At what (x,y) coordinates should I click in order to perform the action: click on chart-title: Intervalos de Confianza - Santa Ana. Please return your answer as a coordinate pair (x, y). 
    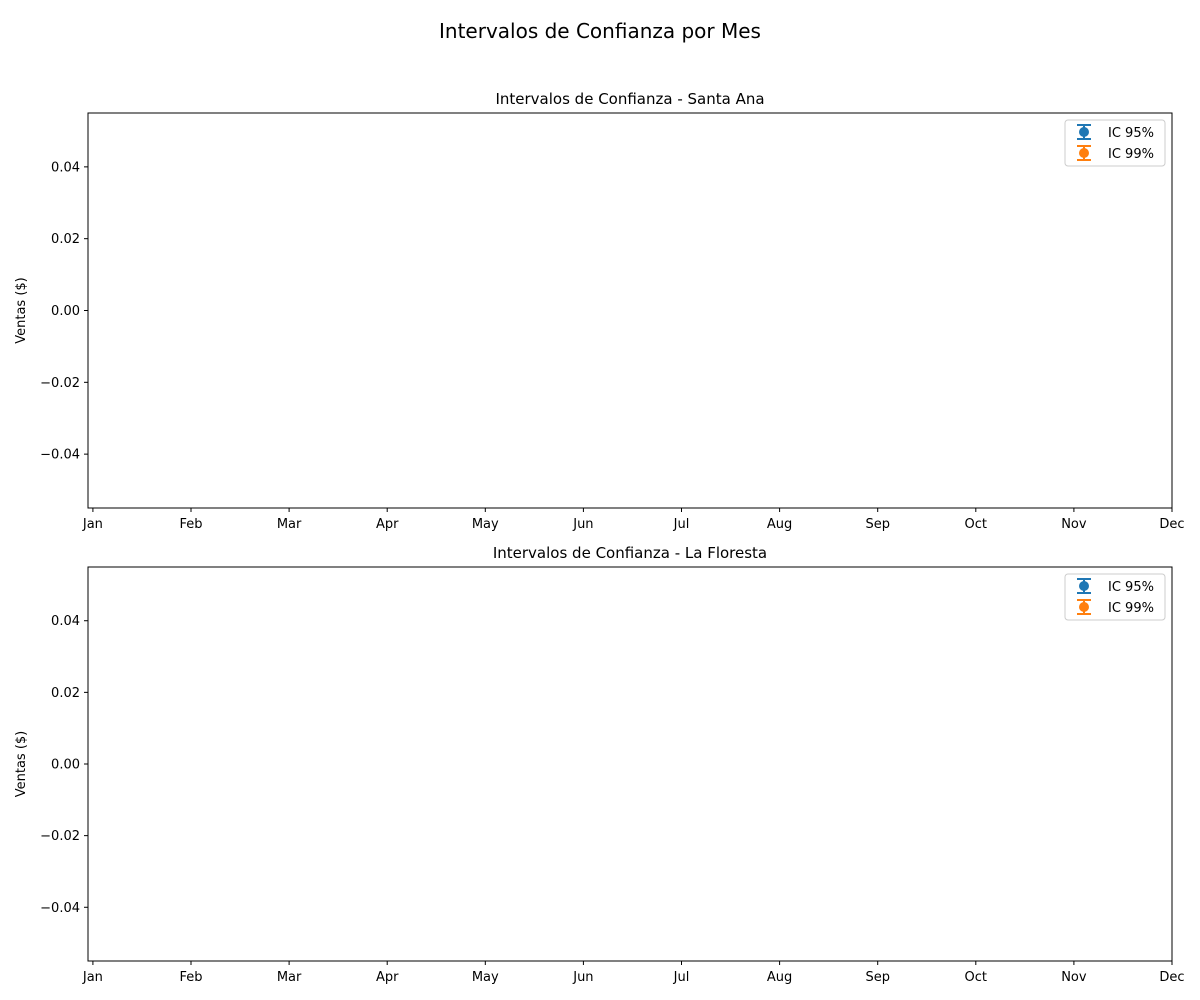
    Looking at the image, I should click on (629, 99).